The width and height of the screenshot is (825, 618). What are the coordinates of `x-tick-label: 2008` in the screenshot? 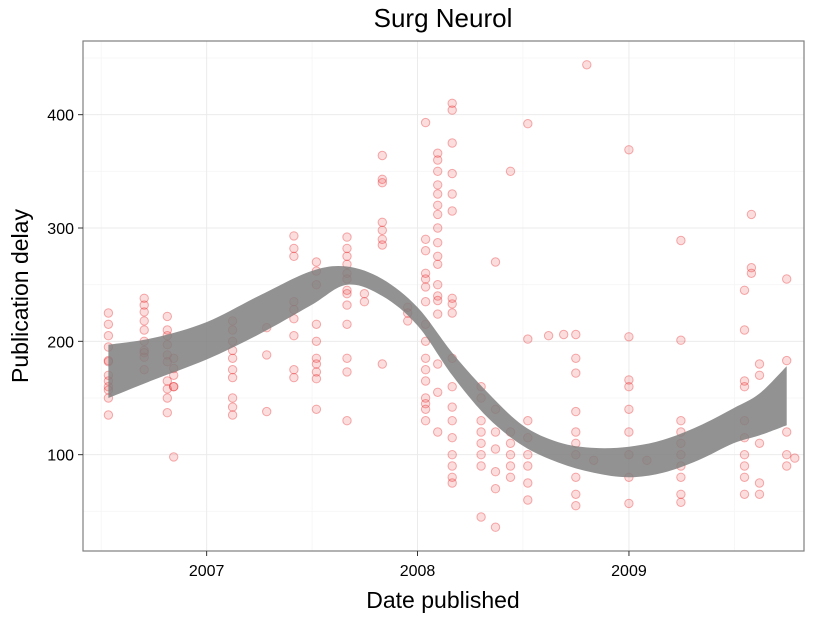 It's located at (418, 571).